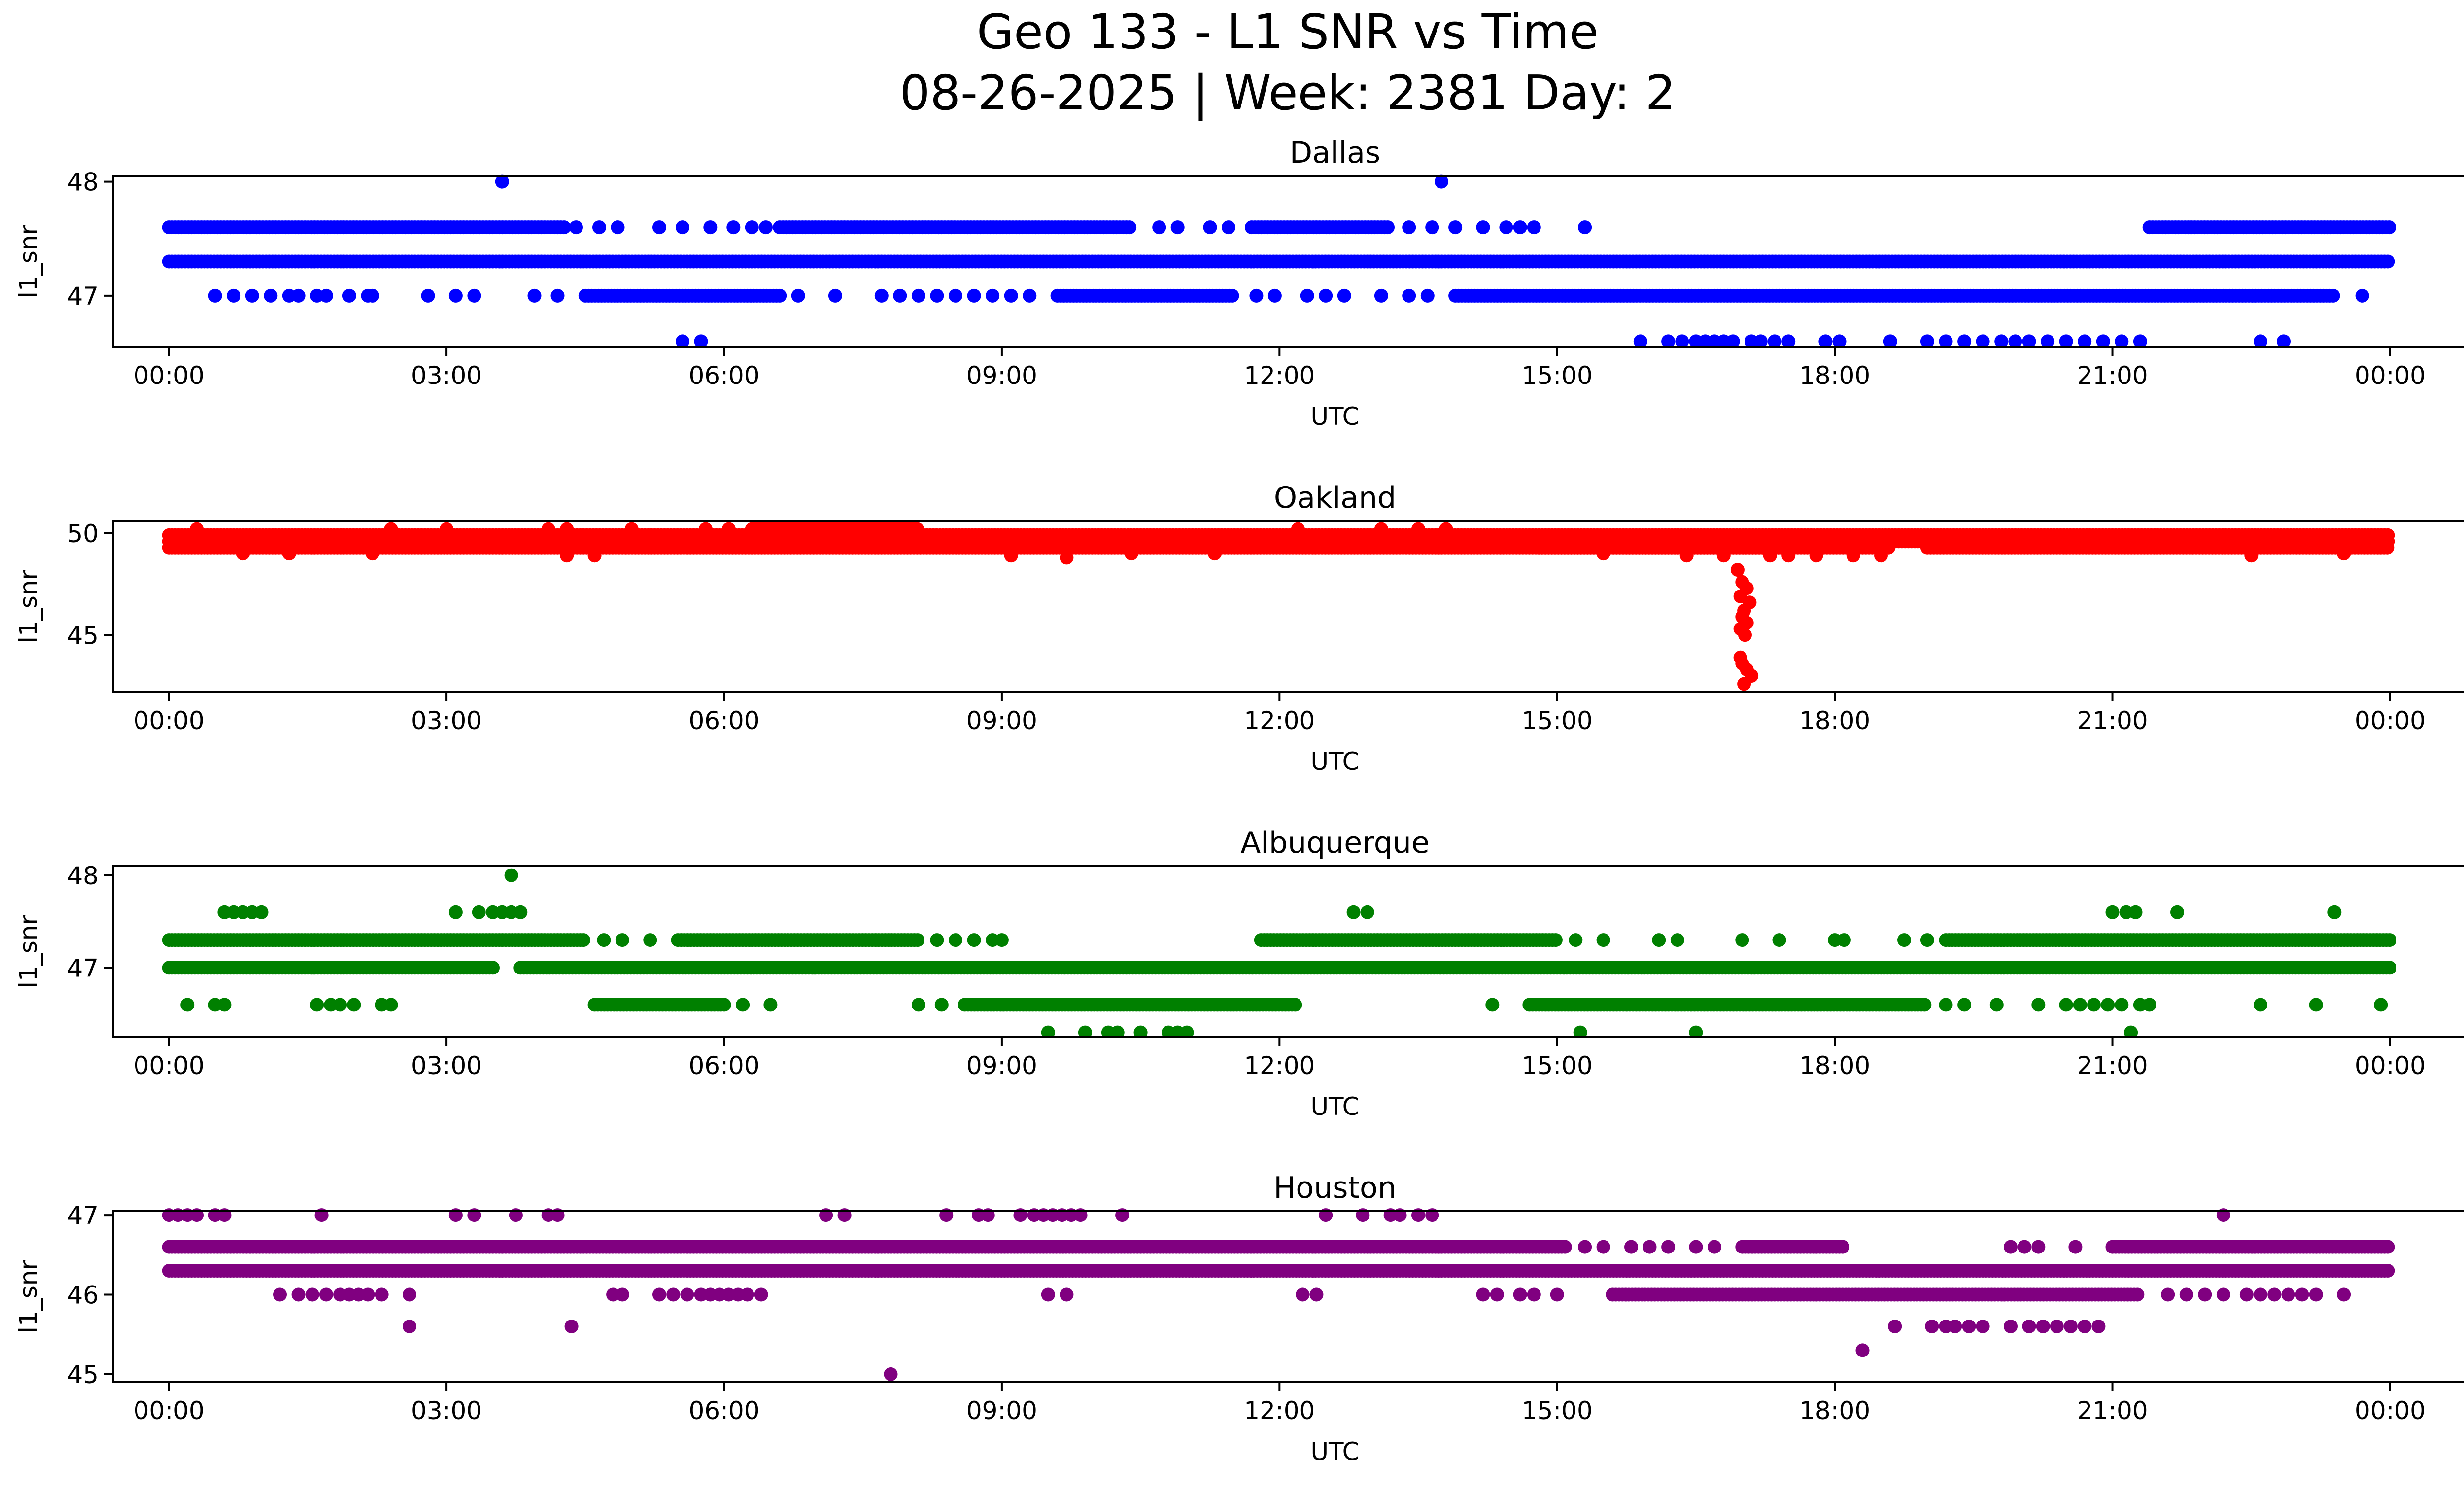 The width and height of the screenshot is (2464, 1495). Describe the element at coordinates (169, 720) in the screenshot. I see `oakland-xtick-label: 00:00` at that location.